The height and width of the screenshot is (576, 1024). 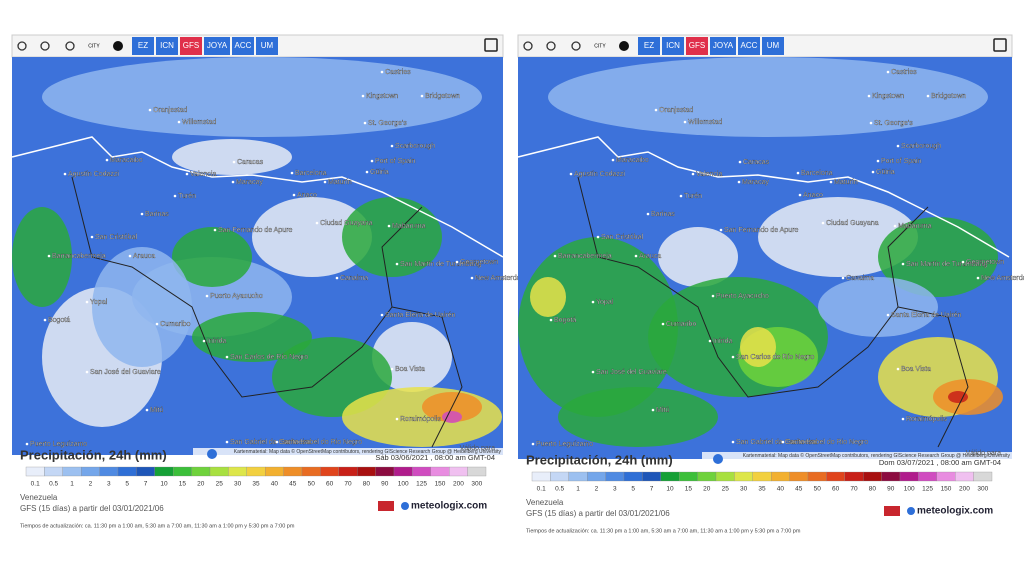 What do you see at coordinates (183, 484) in the screenshot?
I see `legend-label: 15` at bounding box center [183, 484].